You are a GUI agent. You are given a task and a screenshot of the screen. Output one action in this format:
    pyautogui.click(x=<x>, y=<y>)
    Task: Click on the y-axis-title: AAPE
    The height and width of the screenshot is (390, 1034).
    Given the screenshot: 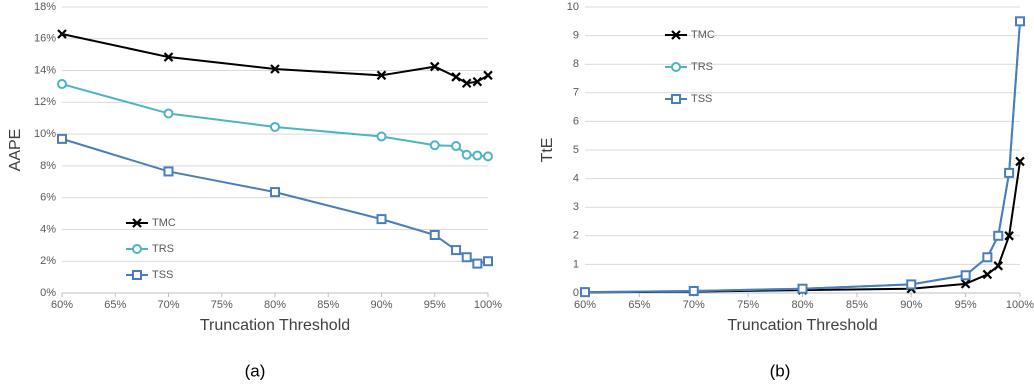 What is the action you would take?
    pyautogui.click(x=15, y=150)
    